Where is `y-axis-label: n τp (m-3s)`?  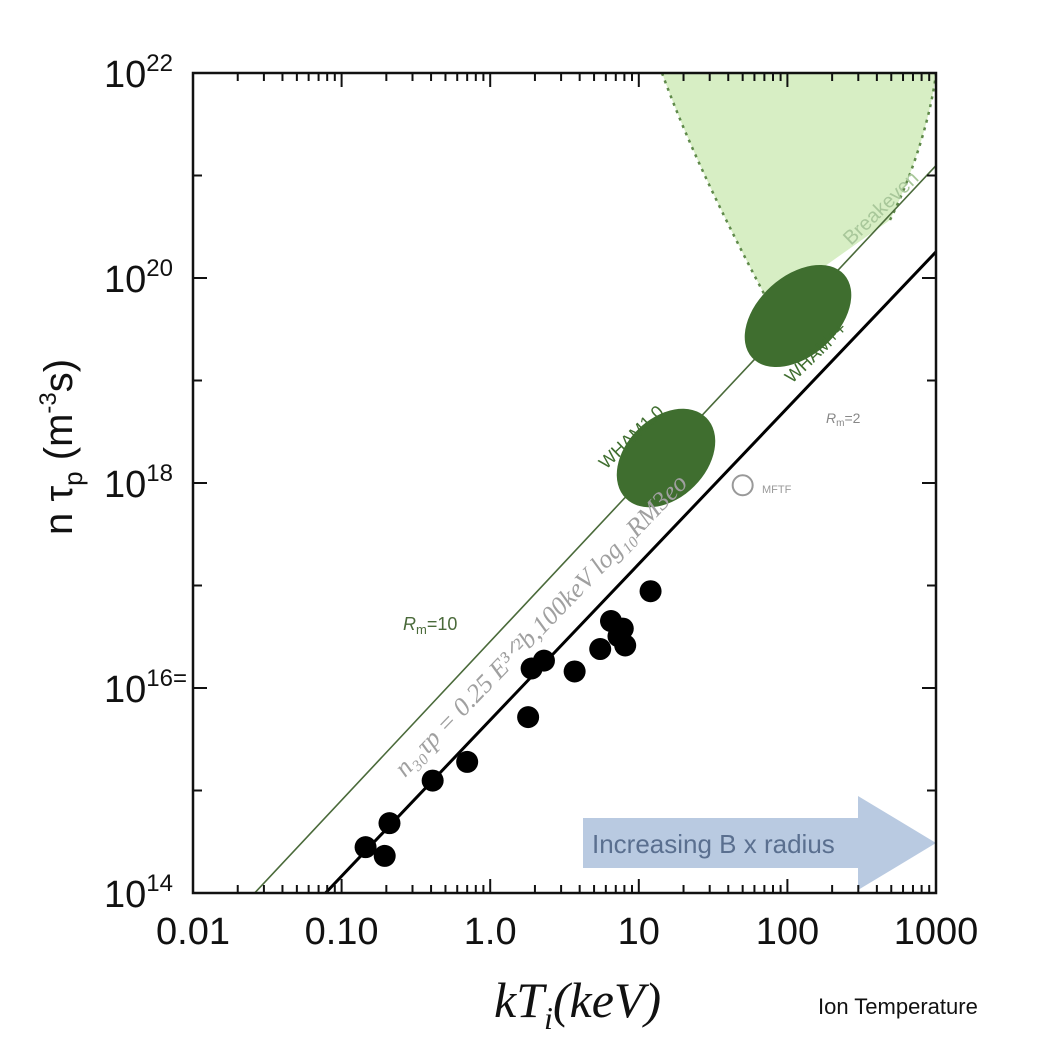
y-axis-label: n τp (m-3s) is located at coordinates (61, 447).